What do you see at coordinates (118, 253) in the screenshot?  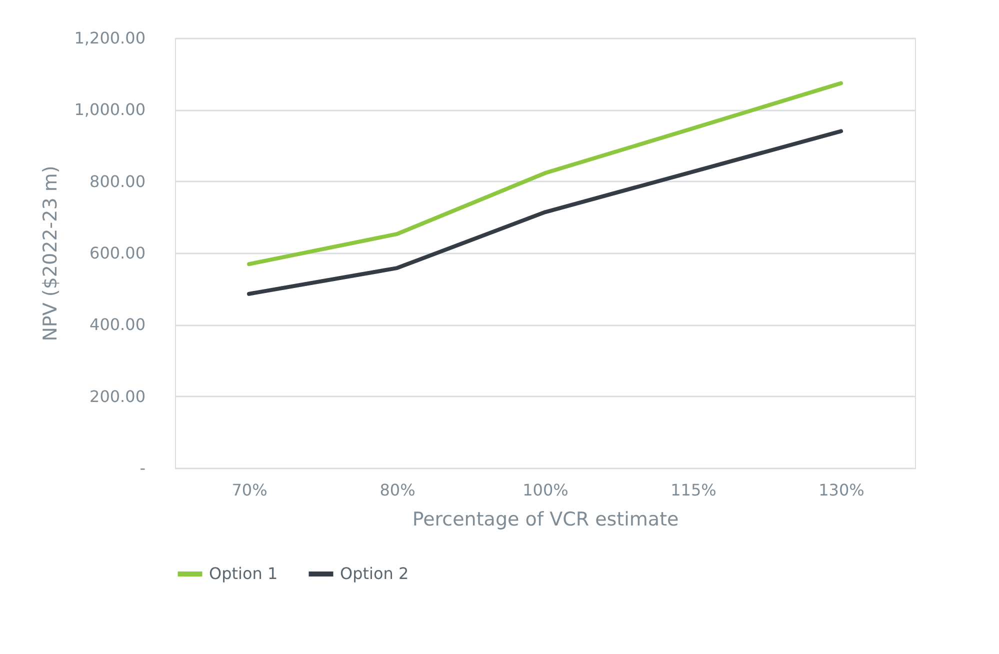 I see `y-tick-label: 600.00` at bounding box center [118, 253].